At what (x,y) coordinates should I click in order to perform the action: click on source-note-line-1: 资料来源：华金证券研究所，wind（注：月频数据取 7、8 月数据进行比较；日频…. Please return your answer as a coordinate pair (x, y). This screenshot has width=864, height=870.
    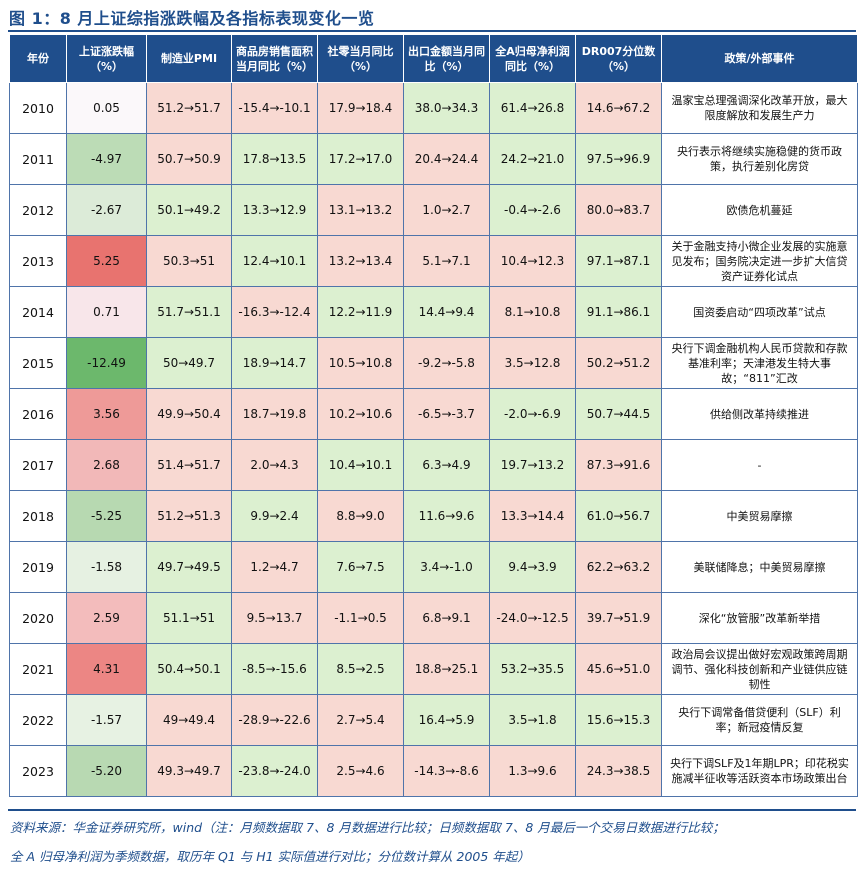
    Looking at the image, I should click on (367, 827).